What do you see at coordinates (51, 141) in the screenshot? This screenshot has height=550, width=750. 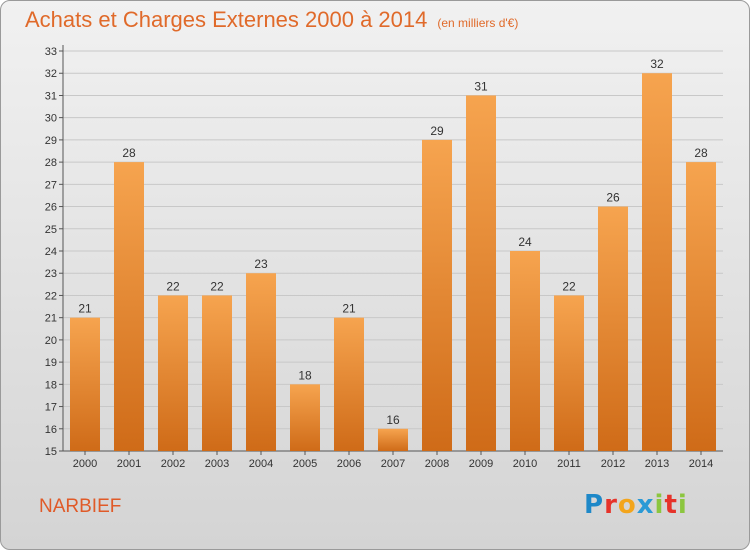 I see `y-tick-label: 29` at bounding box center [51, 141].